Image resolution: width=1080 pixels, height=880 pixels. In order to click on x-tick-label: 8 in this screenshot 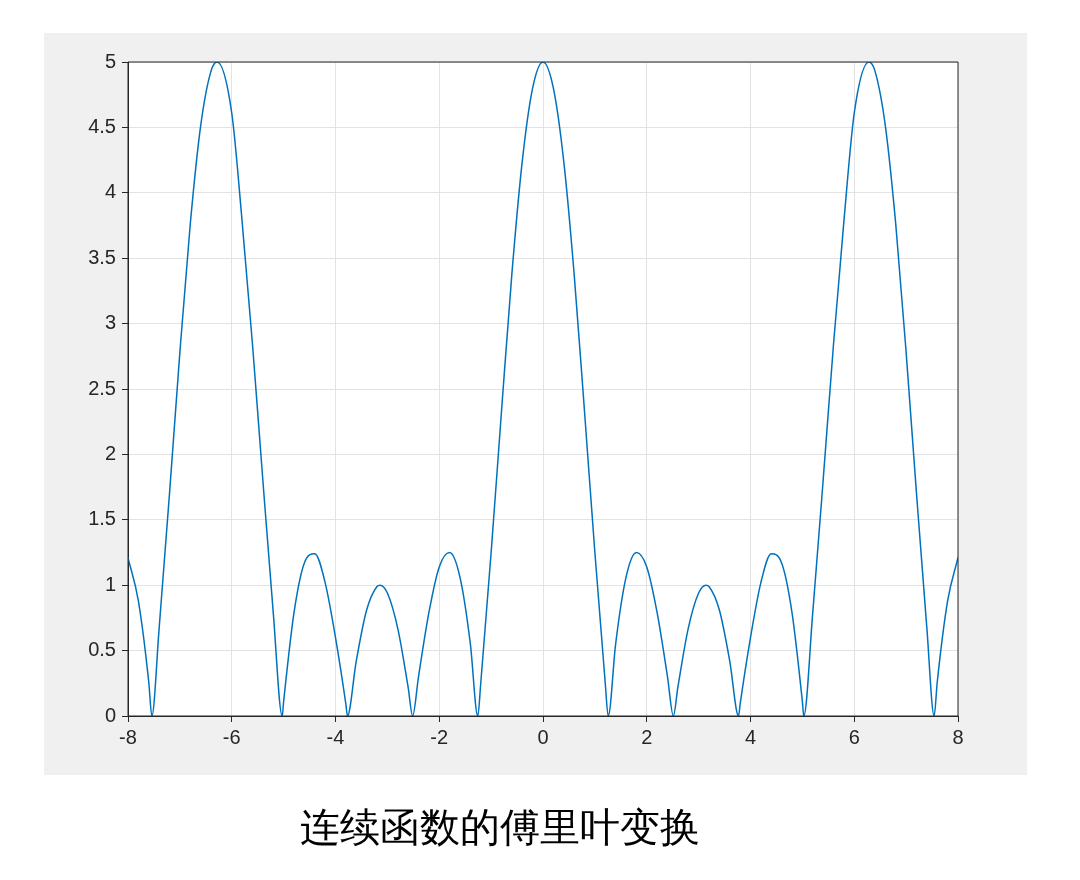, I will do `click(958, 736)`.